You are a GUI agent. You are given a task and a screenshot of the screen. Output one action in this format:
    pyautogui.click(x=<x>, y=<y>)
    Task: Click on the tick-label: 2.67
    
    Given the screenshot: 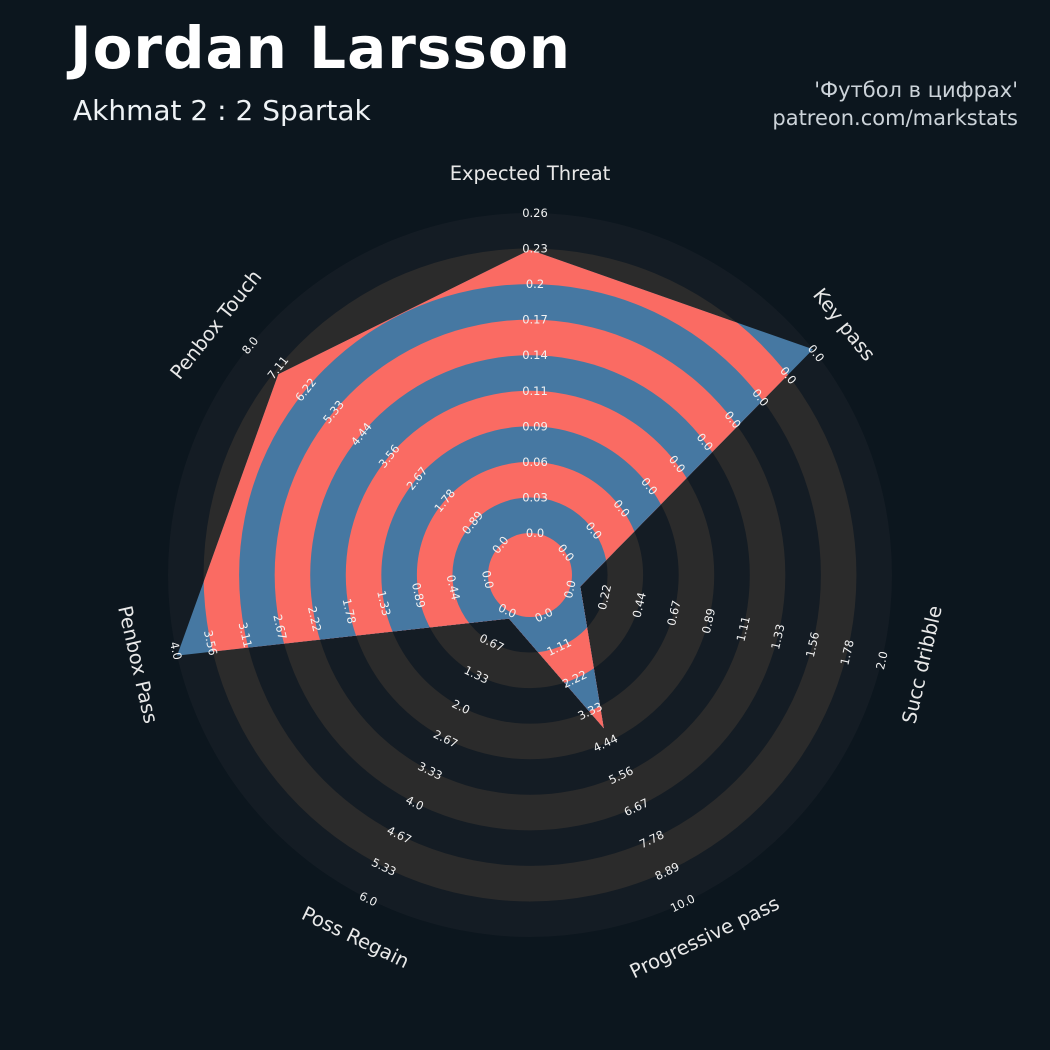 What is the action you would take?
    pyautogui.click(x=279, y=627)
    